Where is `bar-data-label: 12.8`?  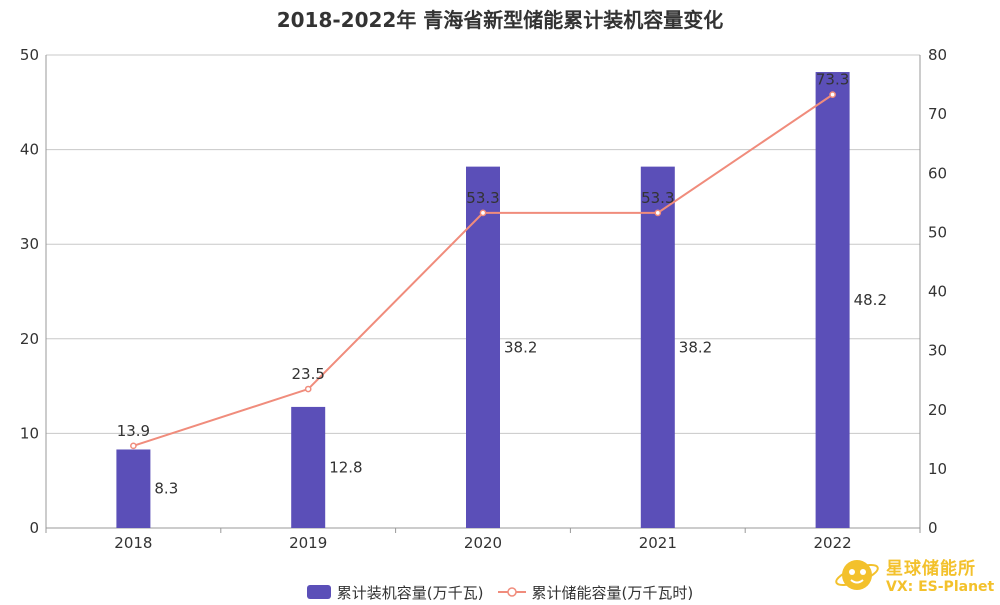
bar-data-label: 12.8 is located at coordinates (345, 467).